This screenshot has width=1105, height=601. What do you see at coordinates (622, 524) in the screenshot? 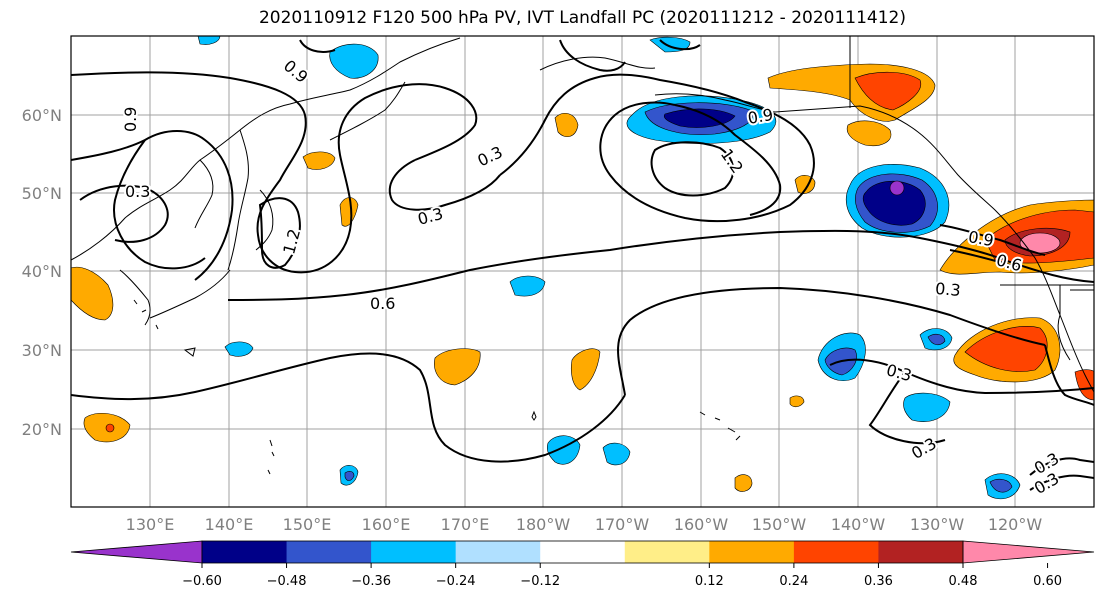
I see `lon-label: 170°W` at bounding box center [622, 524].